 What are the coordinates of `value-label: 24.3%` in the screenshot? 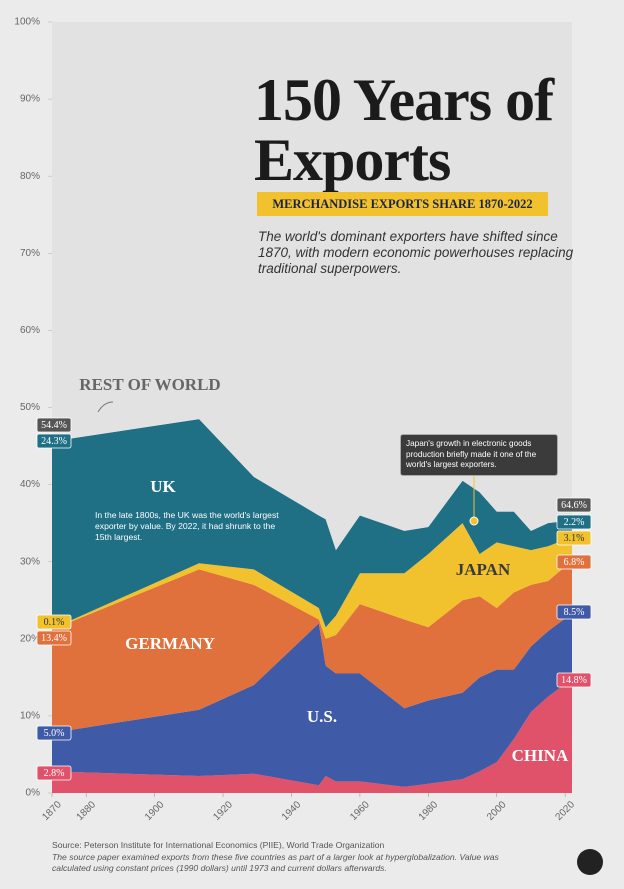 It's located at (54, 441).